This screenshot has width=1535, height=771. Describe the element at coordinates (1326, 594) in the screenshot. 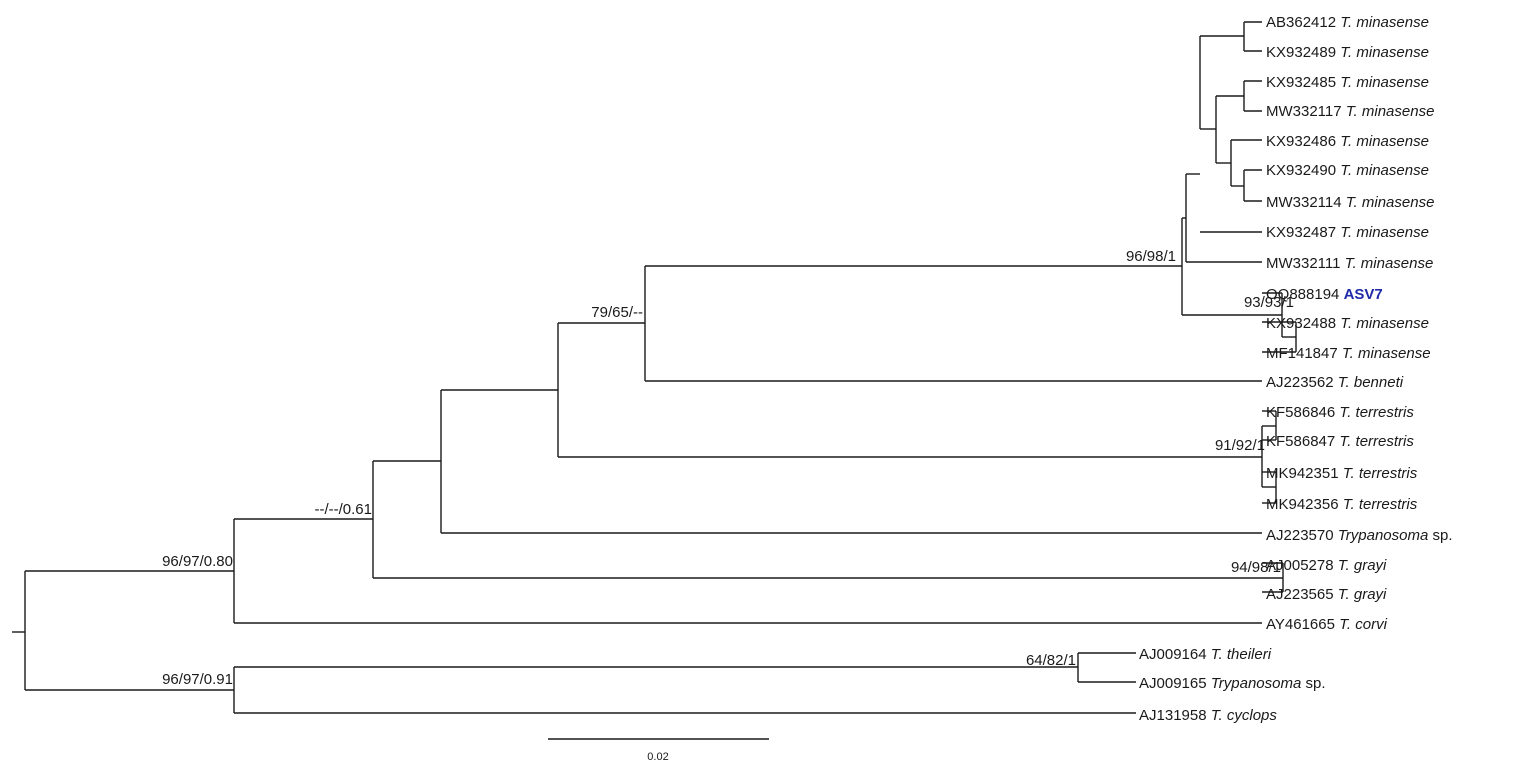

I see `tip-label-20: AJ223565 T. grayi` at that location.